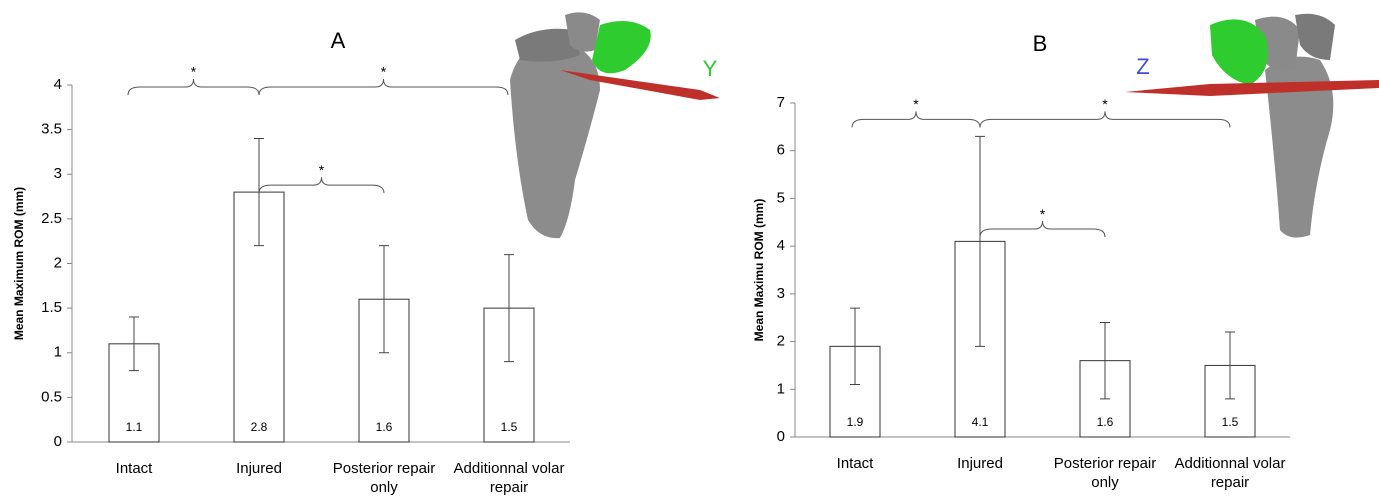  Describe the element at coordinates (134, 427) in the screenshot. I see `value-label: 1.1` at that location.